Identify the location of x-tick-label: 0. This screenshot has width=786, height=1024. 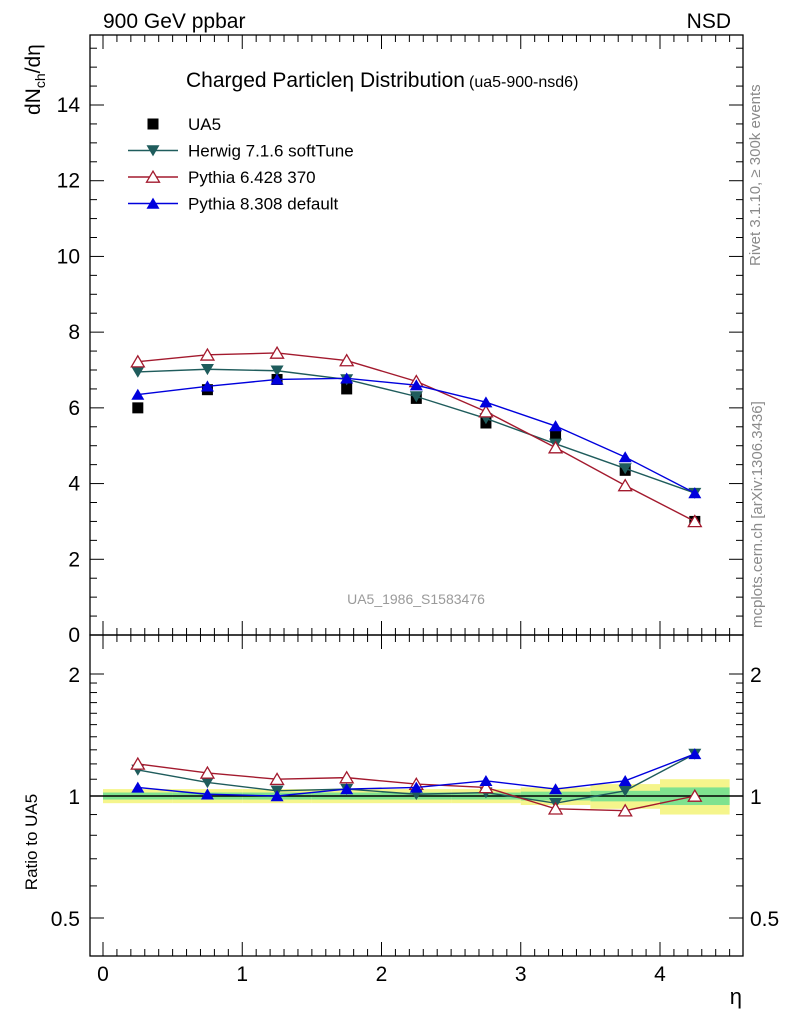
(103, 974).